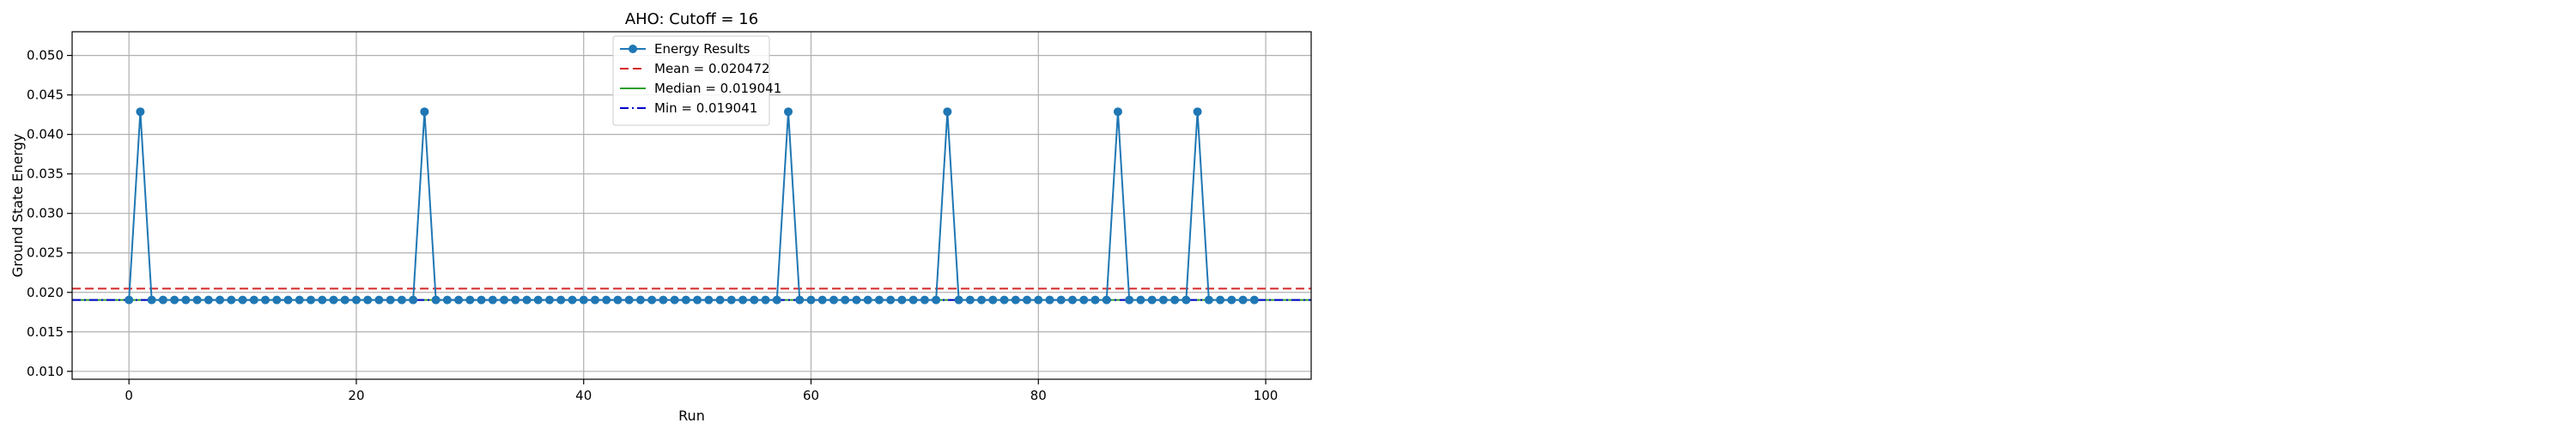 The width and height of the screenshot is (2576, 429). What do you see at coordinates (17, 205) in the screenshot?
I see `y-axis-label: Ground State Energy` at bounding box center [17, 205].